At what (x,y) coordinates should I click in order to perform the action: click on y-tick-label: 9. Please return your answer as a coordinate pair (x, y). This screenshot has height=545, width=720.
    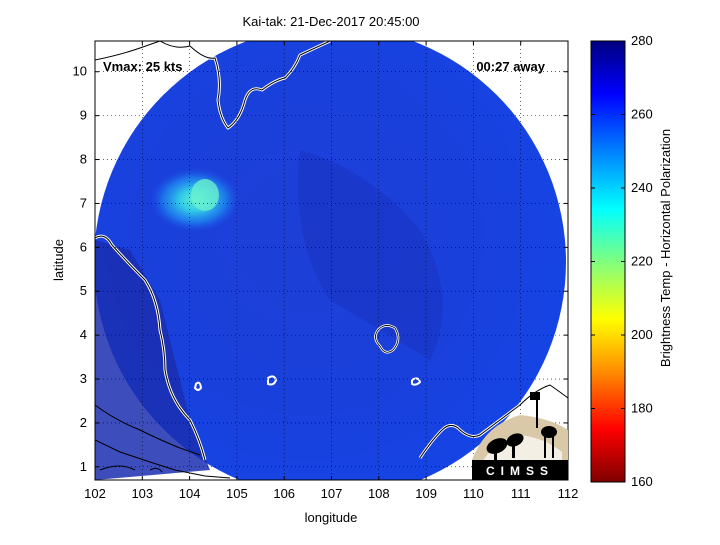
    Looking at the image, I should click on (83, 115).